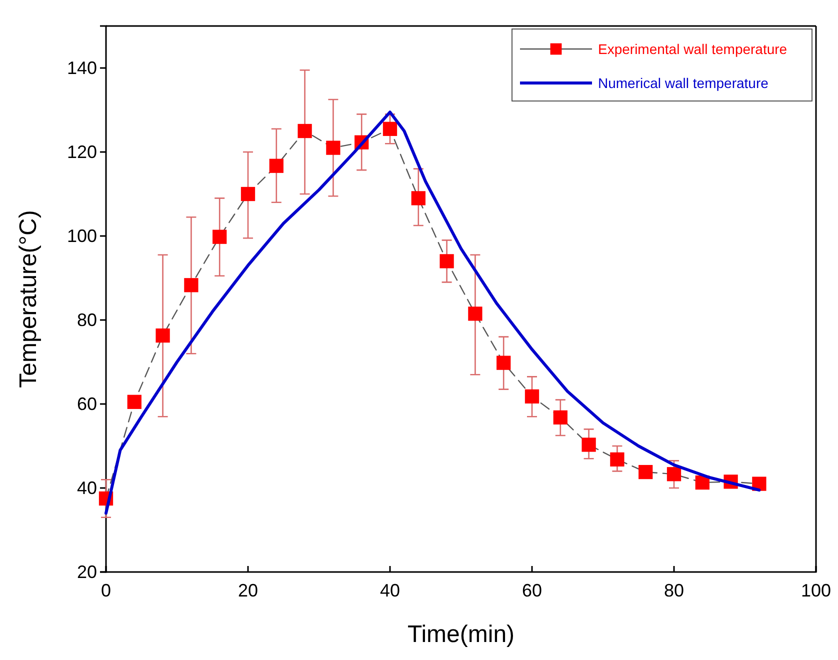 The image size is (838, 660). I want to click on y-tick-label: 120, so click(81, 152).